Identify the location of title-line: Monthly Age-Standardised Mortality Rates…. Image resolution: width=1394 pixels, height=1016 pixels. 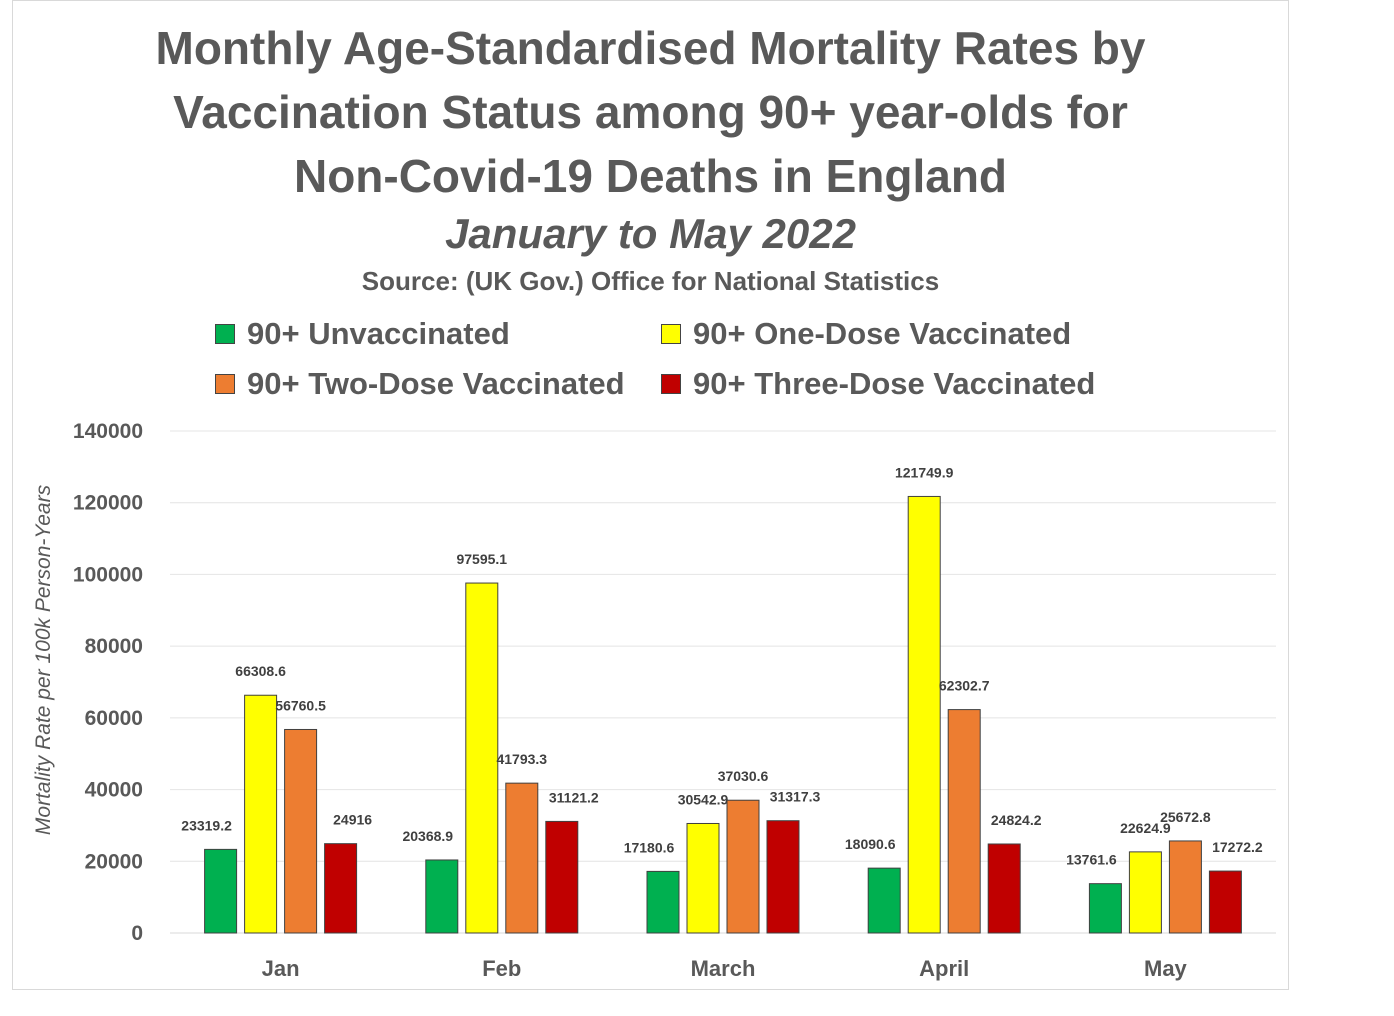
(650, 48).